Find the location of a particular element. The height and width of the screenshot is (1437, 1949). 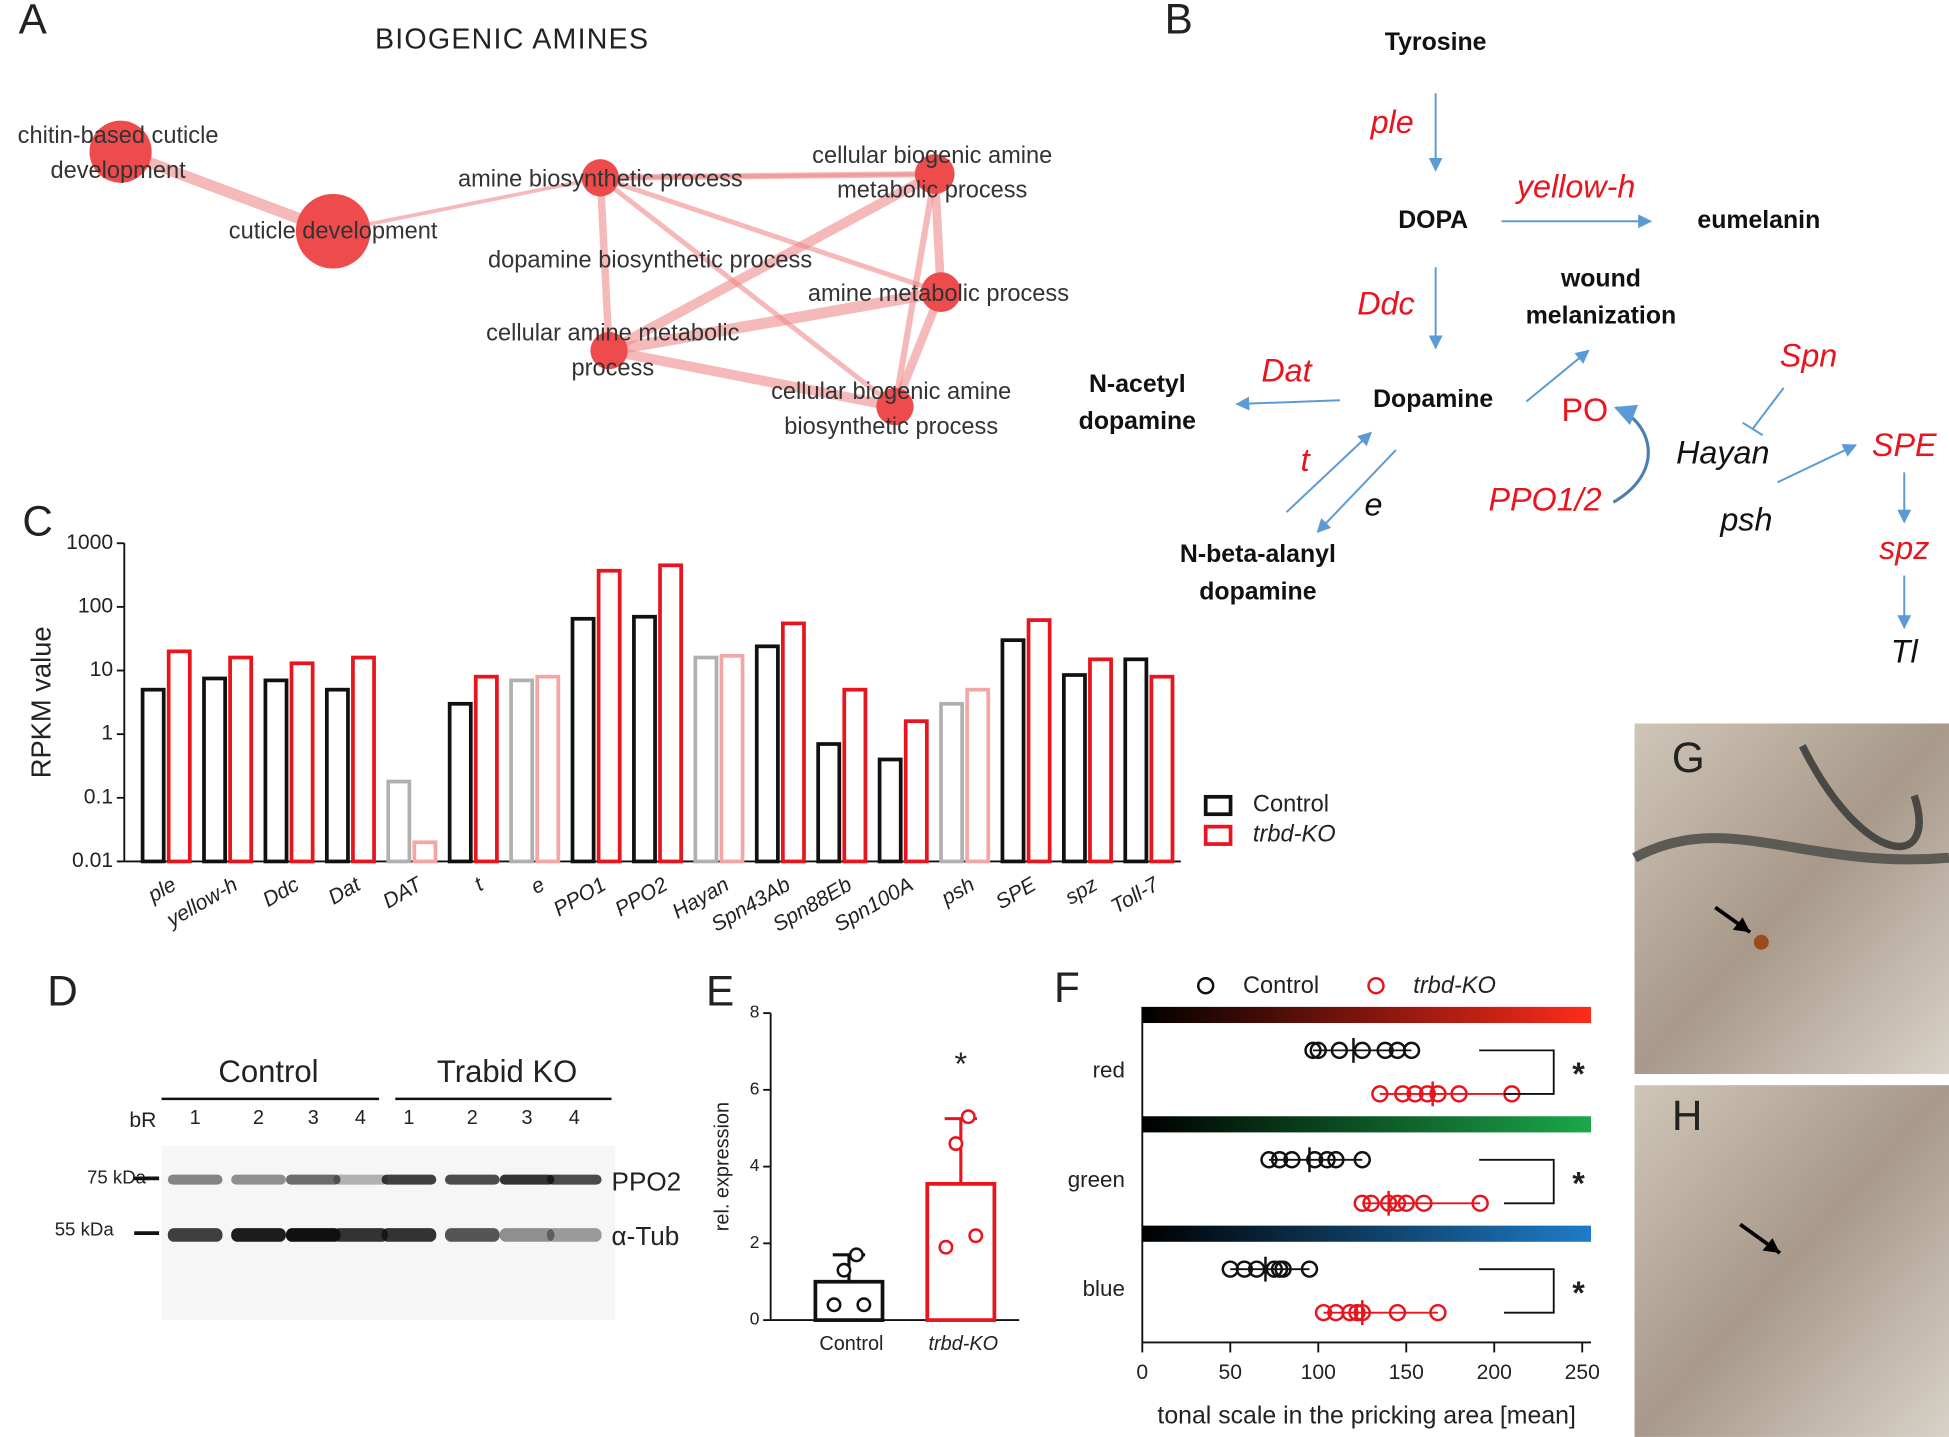

x-axis-label: tonal scale in the pricking area [mean] is located at coordinates (1366, 1416).